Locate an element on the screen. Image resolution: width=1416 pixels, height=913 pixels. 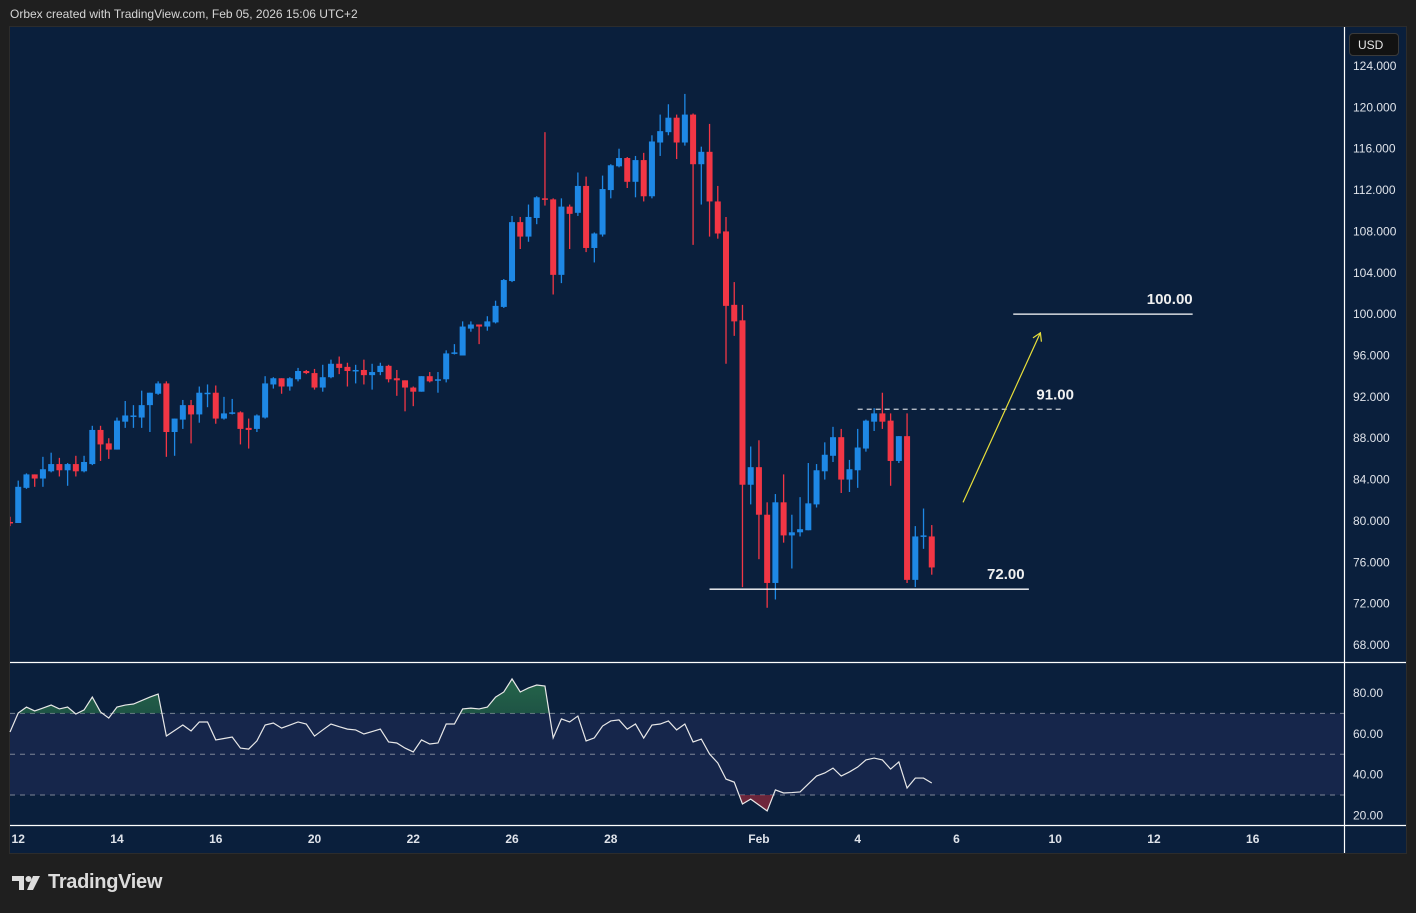
currency-button: USD is located at coordinates (1374, 44).